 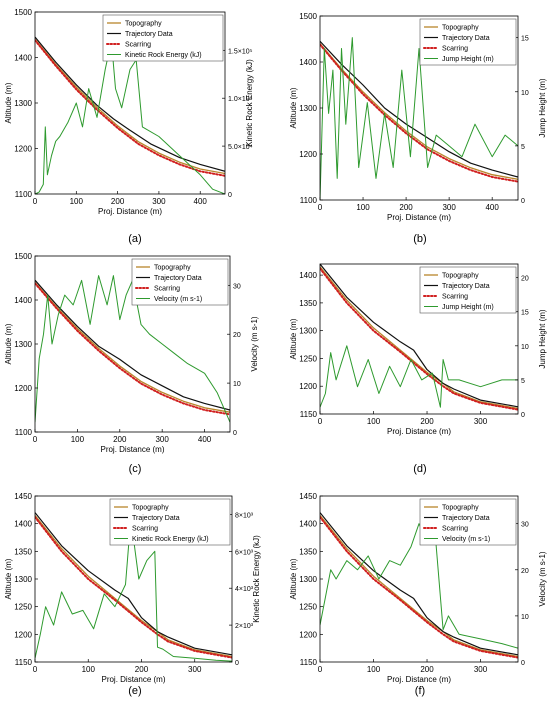 I want to click on y2-axis-label: Kinetic Rock Energy (kJ), so click(x=249, y=103).